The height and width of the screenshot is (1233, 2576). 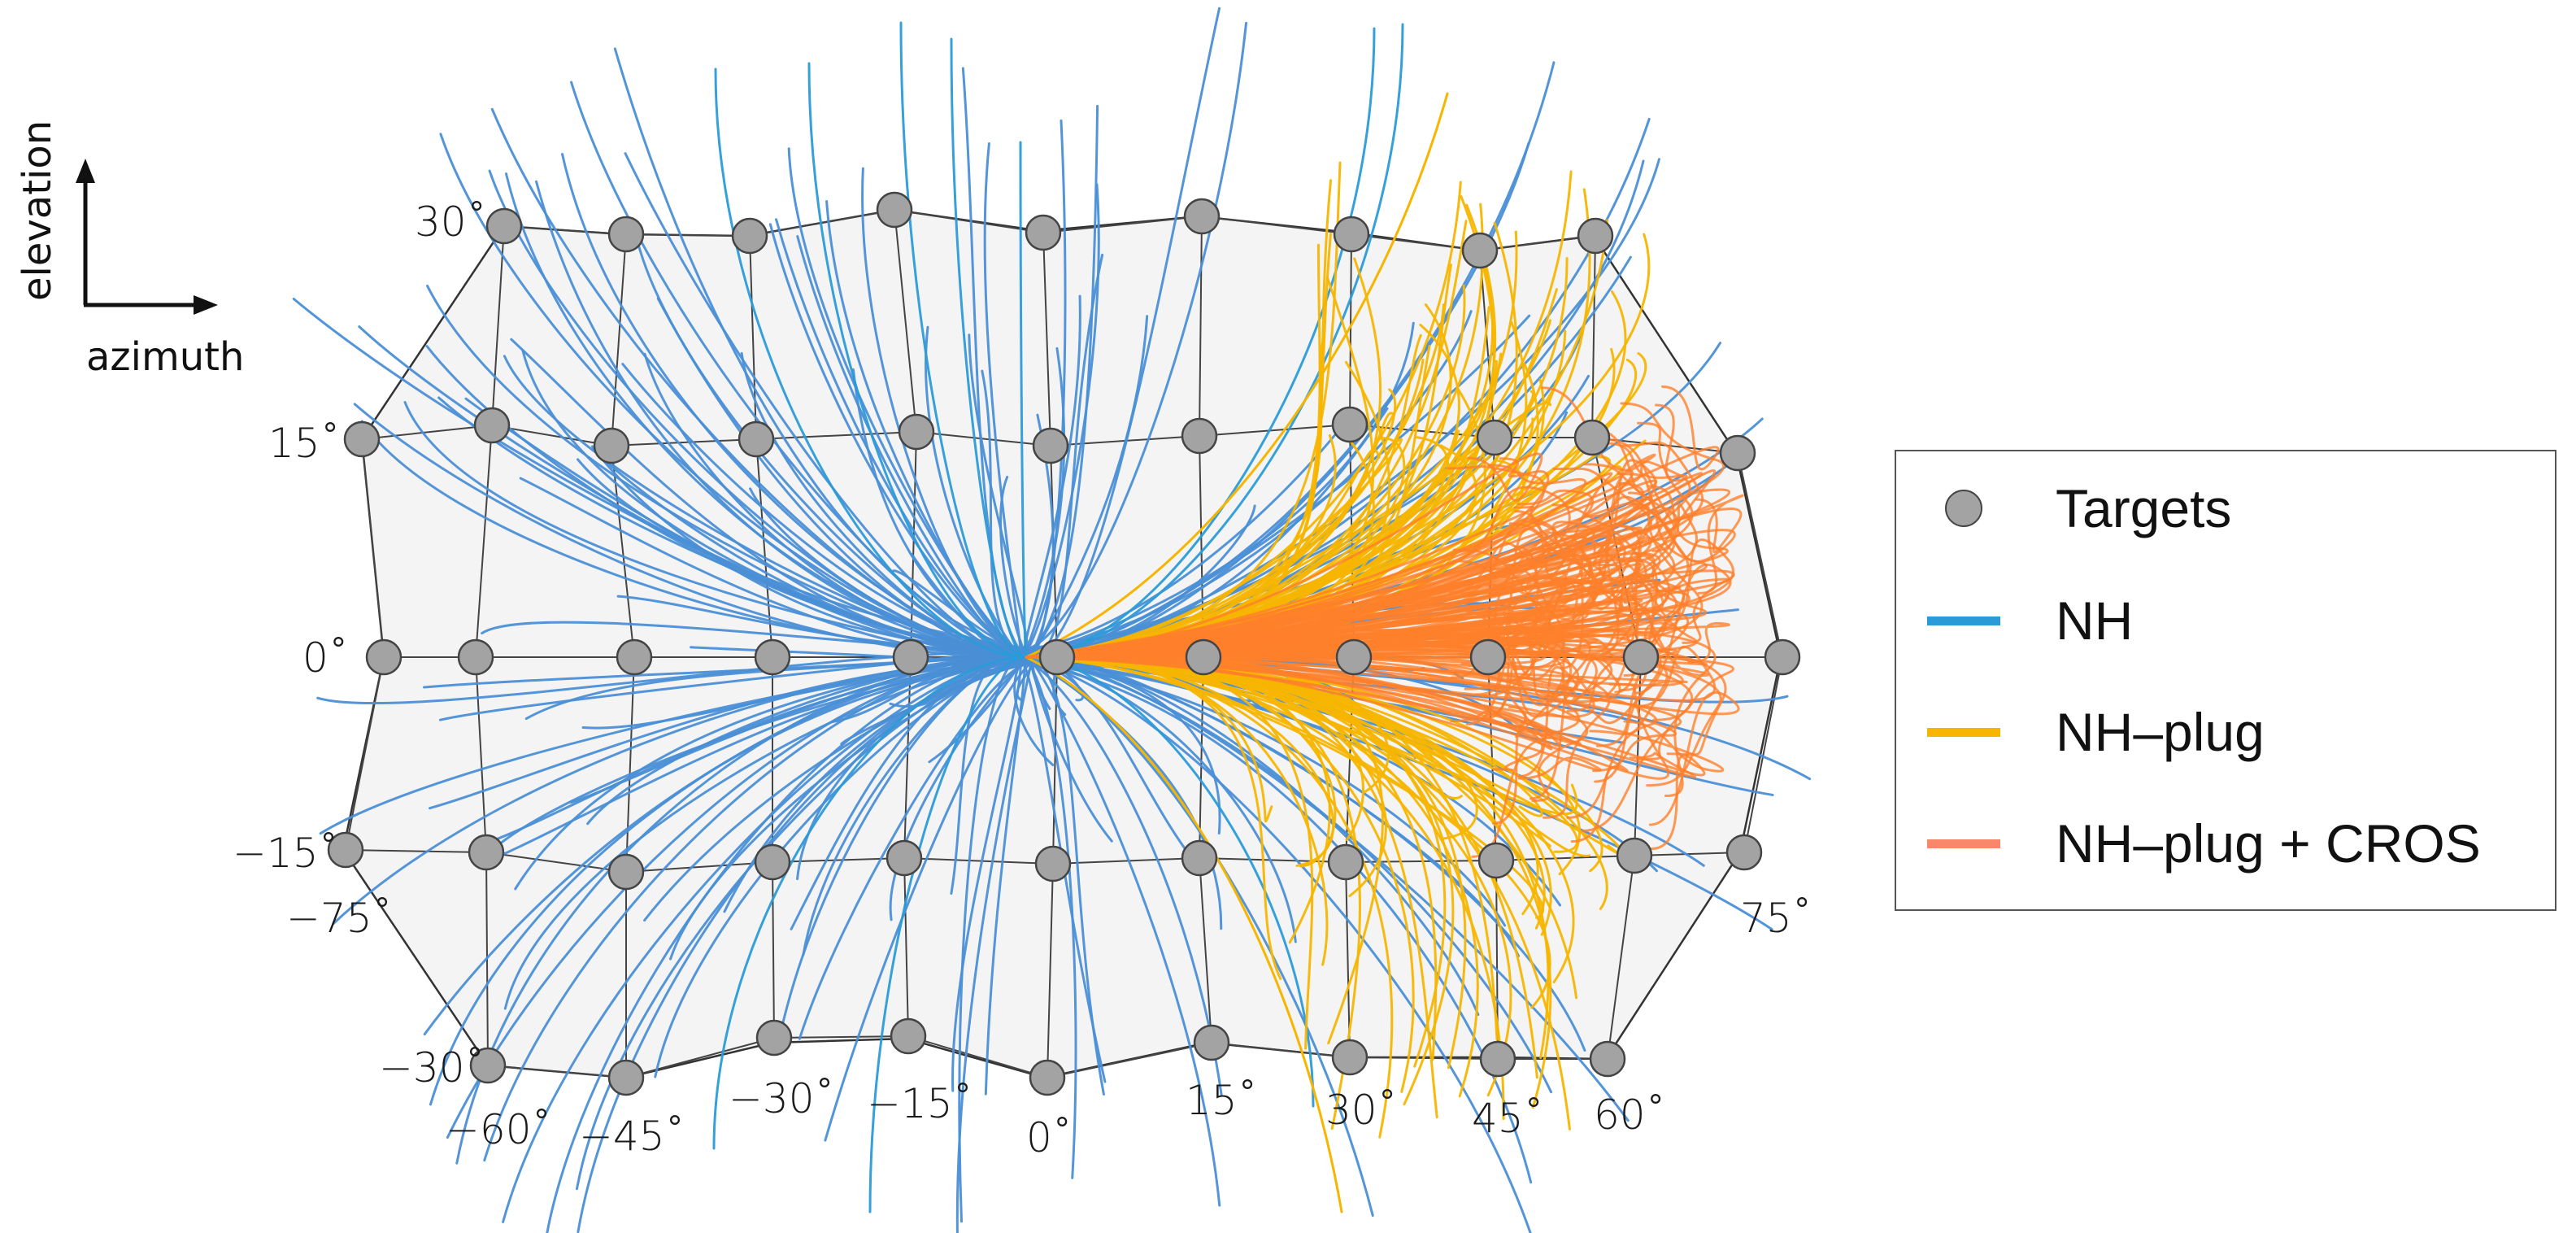 I want to click on elevation-arrowhead-icon, so click(x=86, y=171).